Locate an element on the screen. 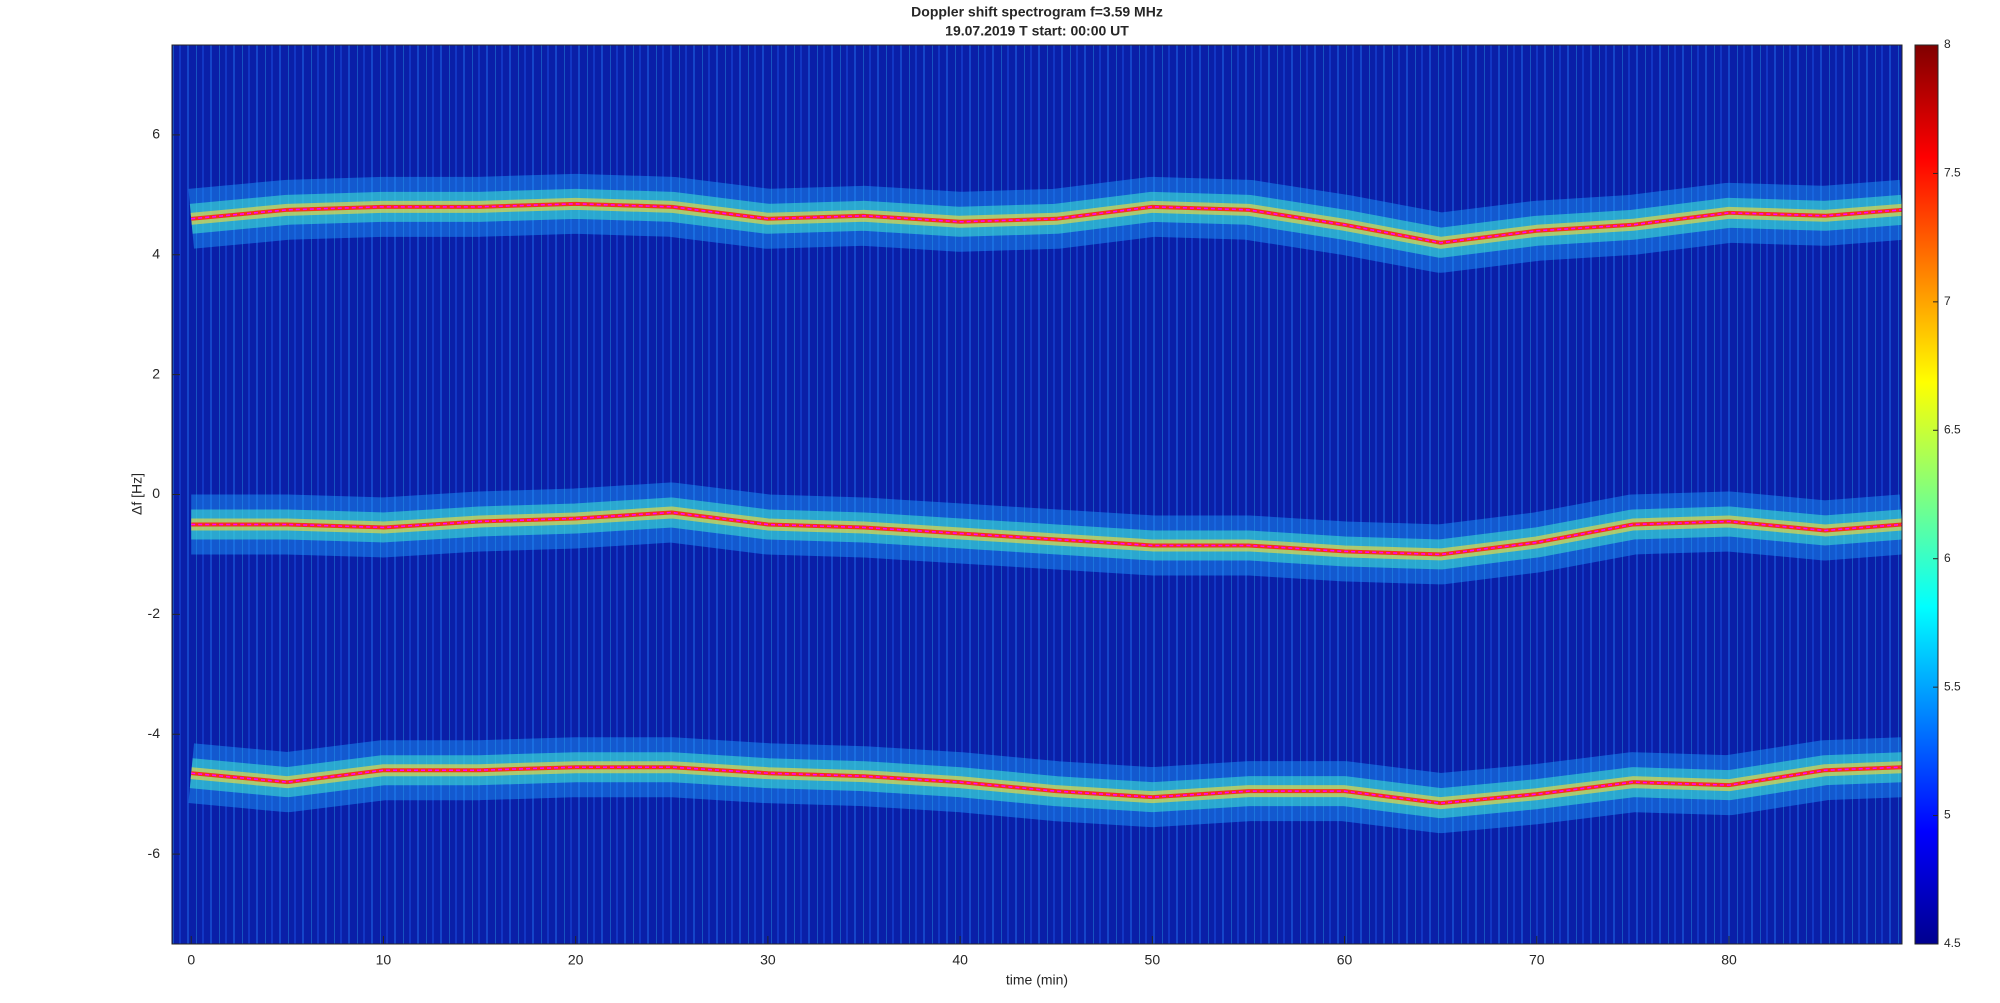 The image size is (2000, 1003). x-tick-label: 20 is located at coordinates (576, 960).